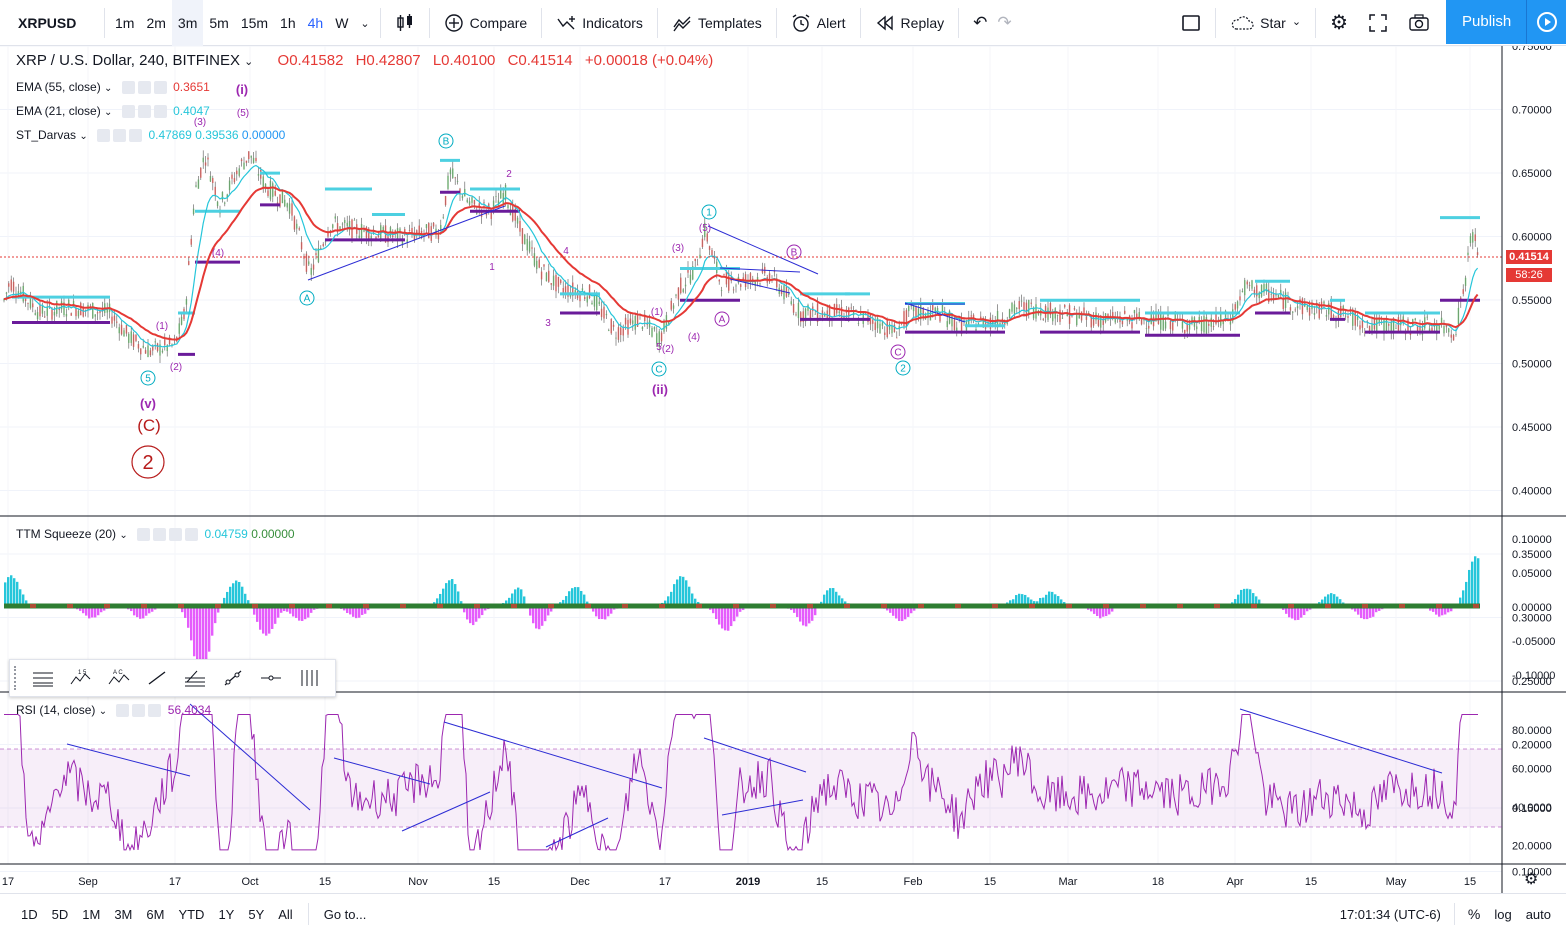 The width and height of the screenshot is (1566, 934). I want to click on undo-button: ↶, so click(980, 23).